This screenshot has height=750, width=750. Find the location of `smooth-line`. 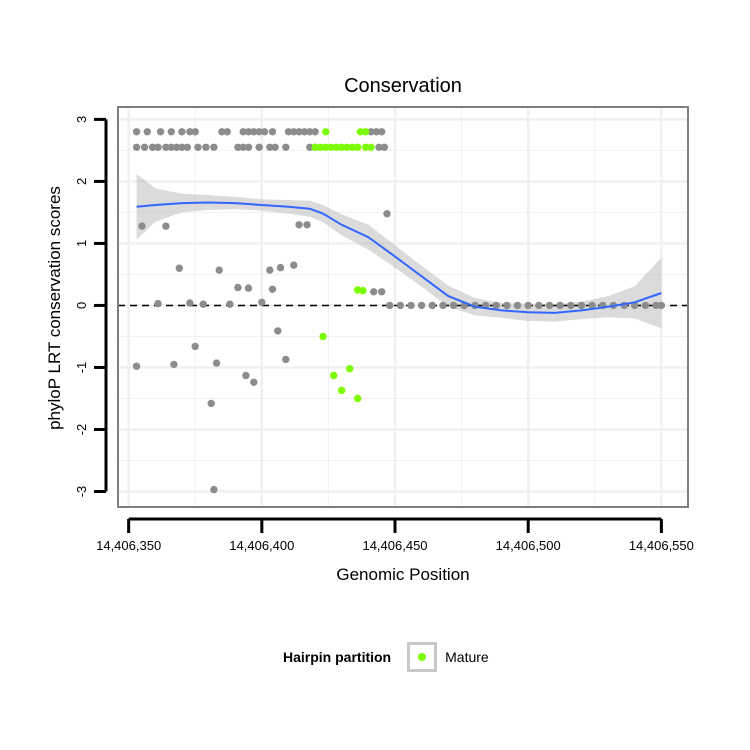

smooth-line is located at coordinates (399, 257).